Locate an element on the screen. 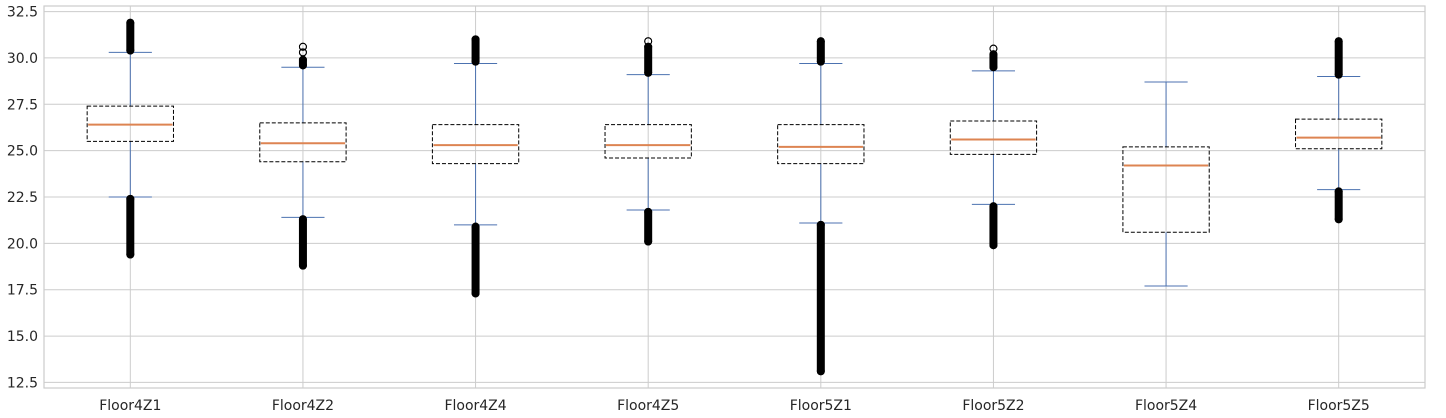  box-Floor5Z4 is located at coordinates (1166, 184).